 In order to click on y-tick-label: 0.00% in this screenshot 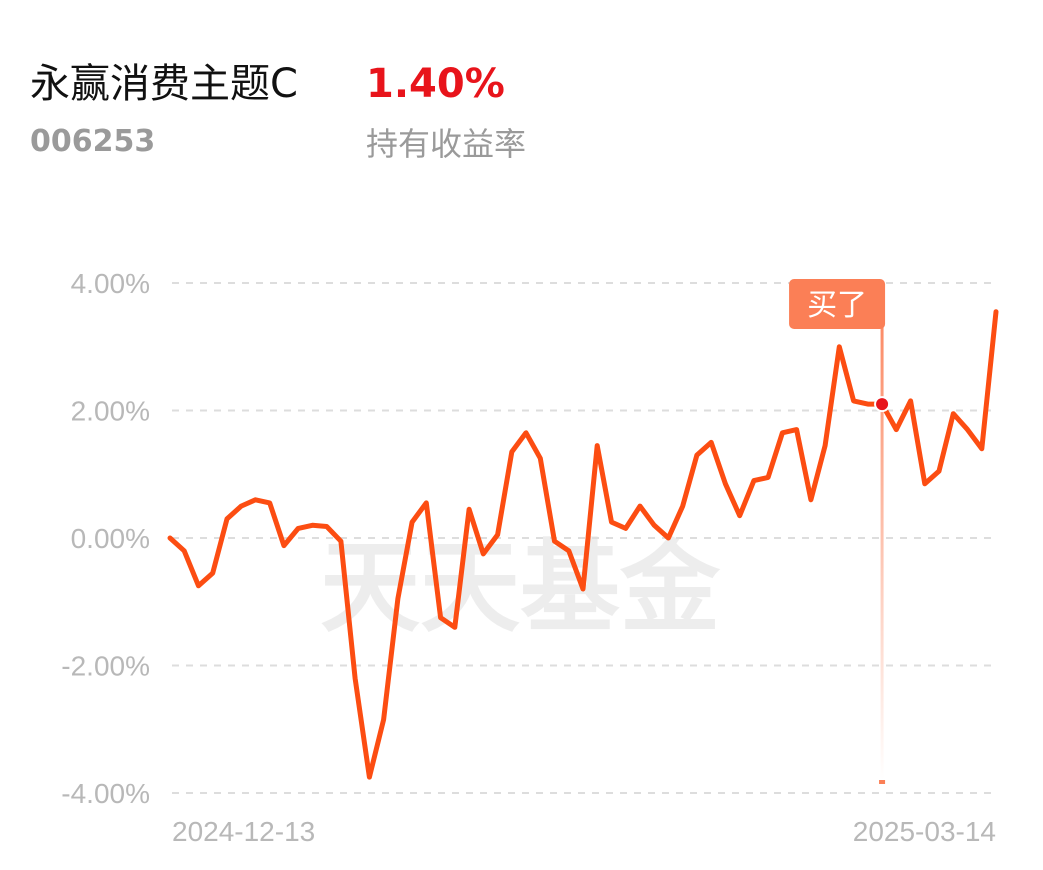, I will do `click(110, 538)`.